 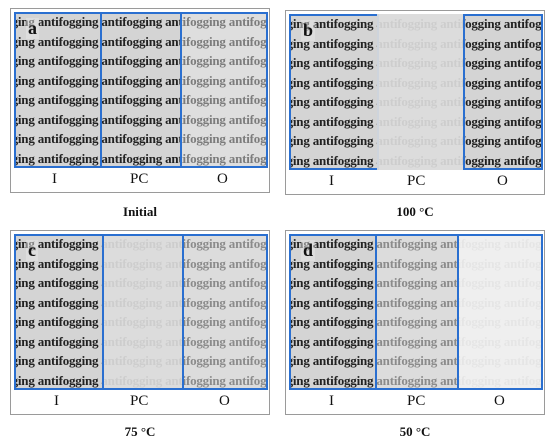 What do you see at coordinates (140, 211) in the screenshot?
I see `caption-a: Initial` at bounding box center [140, 211].